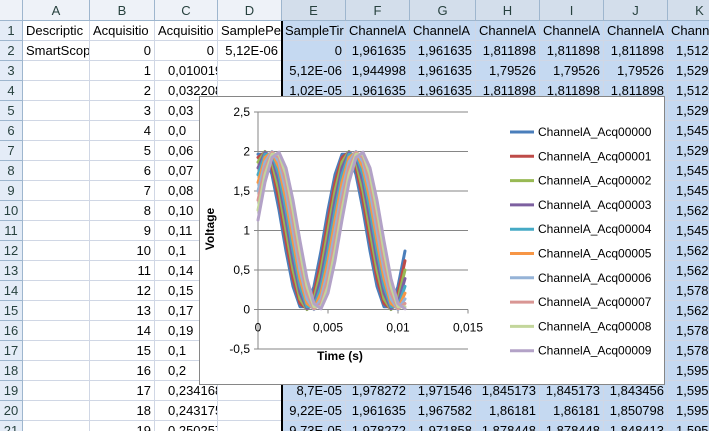 The height and width of the screenshot is (431, 709). What do you see at coordinates (11, 10) in the screenshot?
I see `corner` at bounding box center [11, 10].